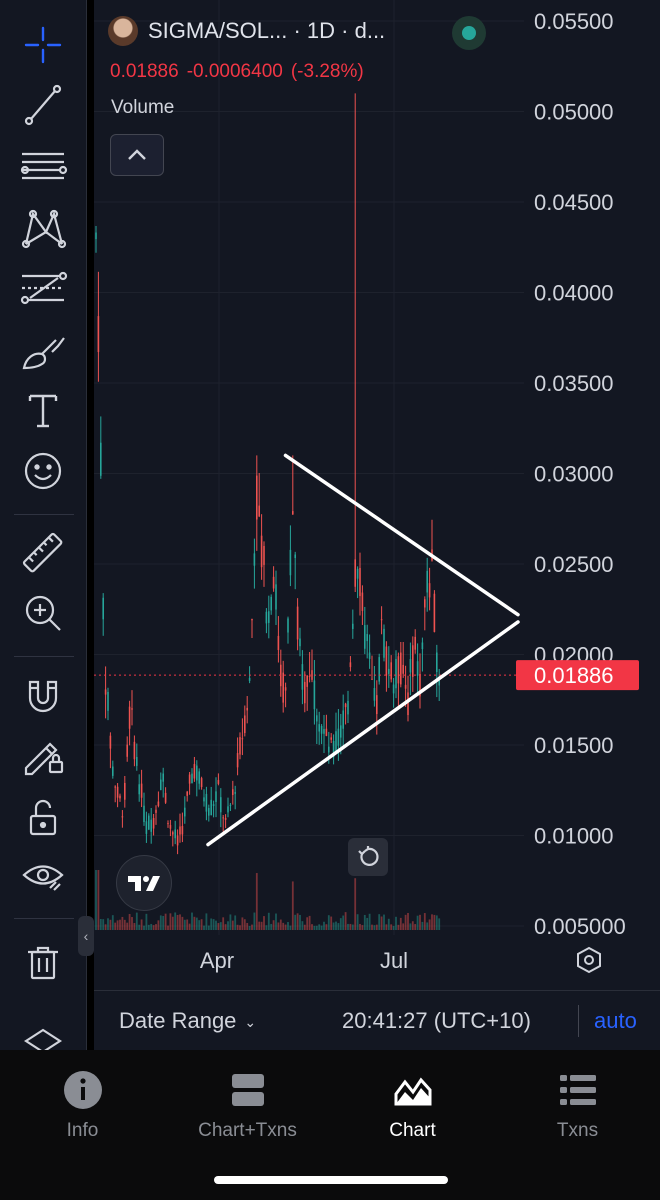 This screenshot has height=1200, width=660. What do you see at coordinates (43, 45) in the screenshot?
I see `crosshair-icon` at bounding box center [43, 45].